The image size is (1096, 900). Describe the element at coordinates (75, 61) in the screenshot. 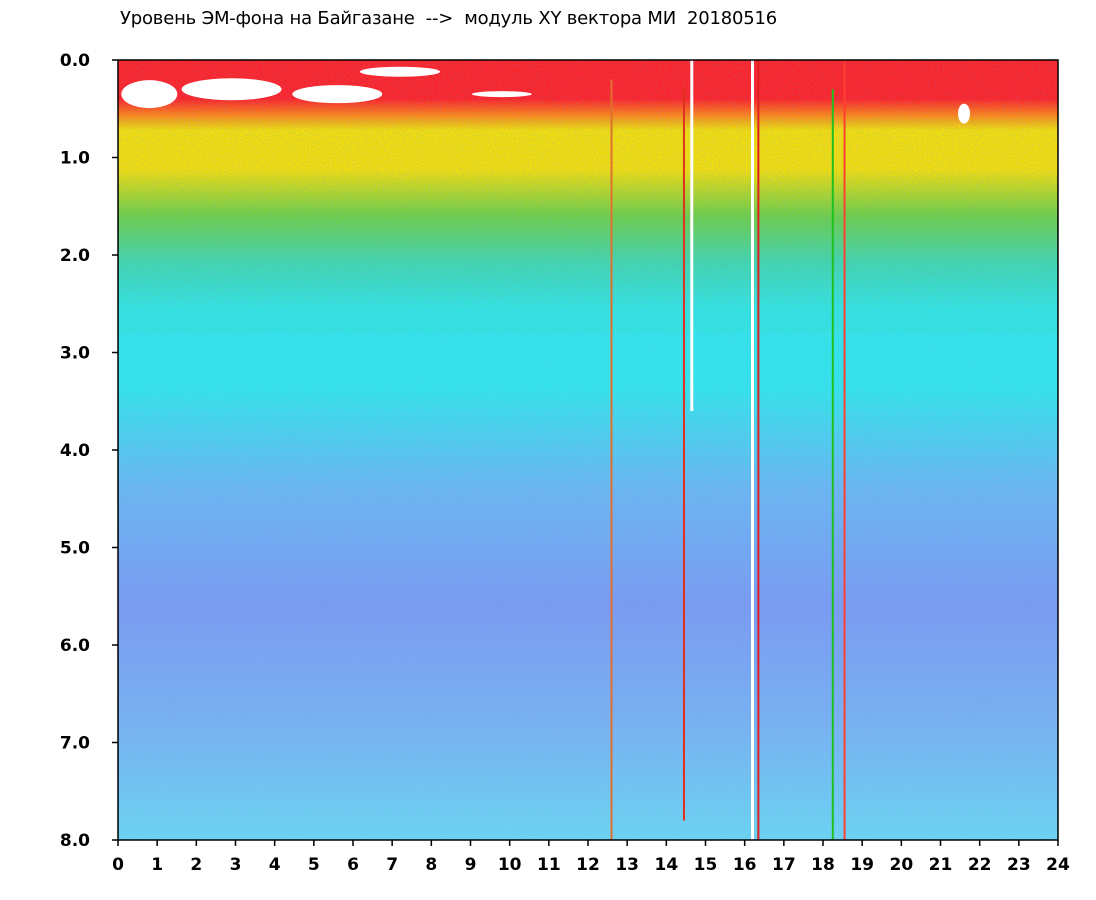

I see `y-tick-label: 0.0` at that location.